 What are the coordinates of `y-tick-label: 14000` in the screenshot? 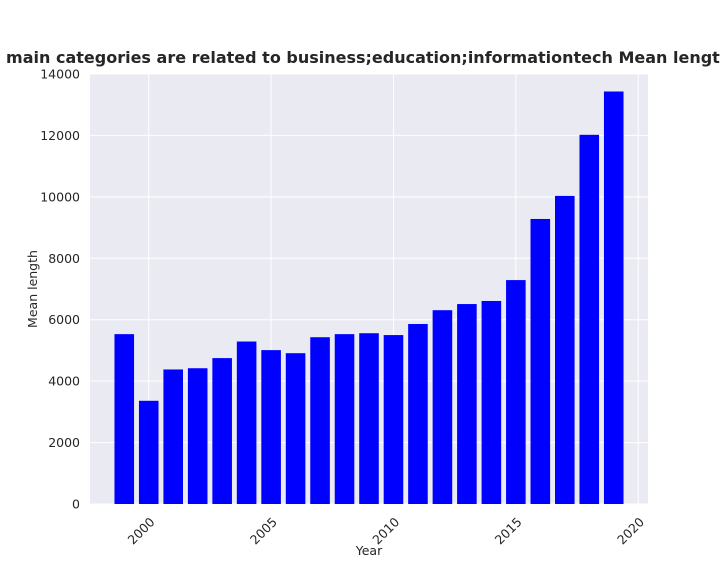 It's located at (60, 74).